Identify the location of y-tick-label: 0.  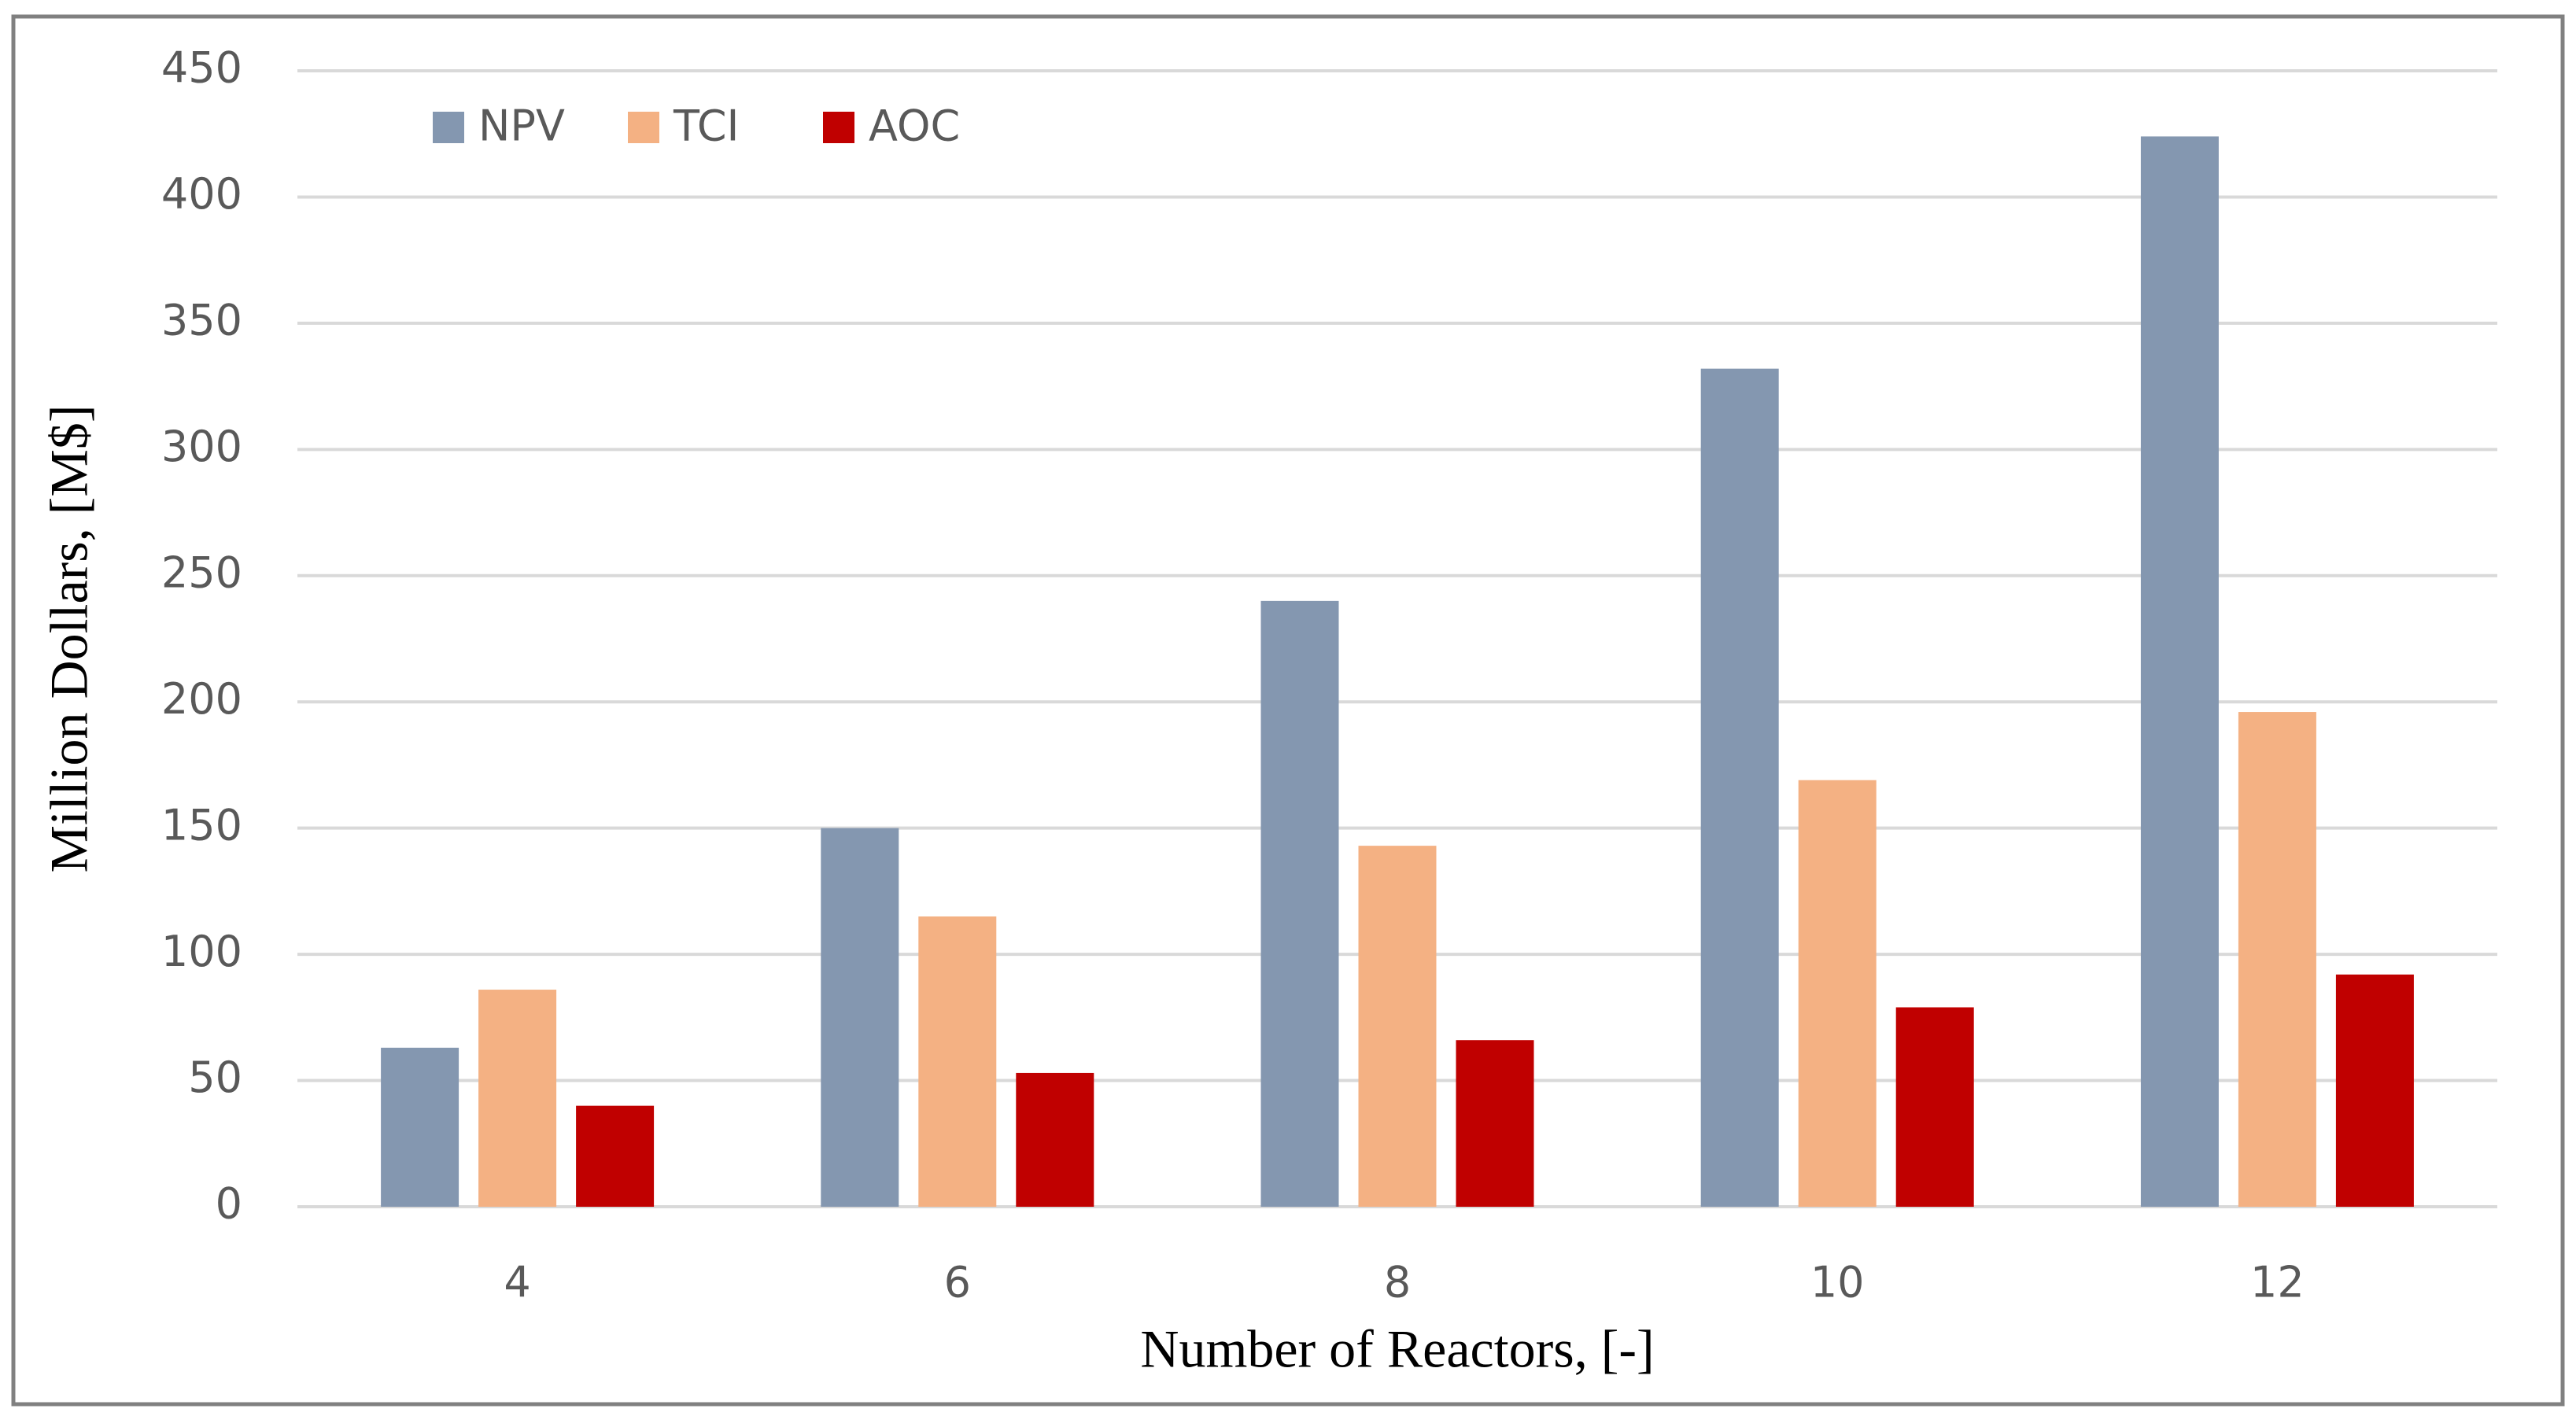
(229, 1204).